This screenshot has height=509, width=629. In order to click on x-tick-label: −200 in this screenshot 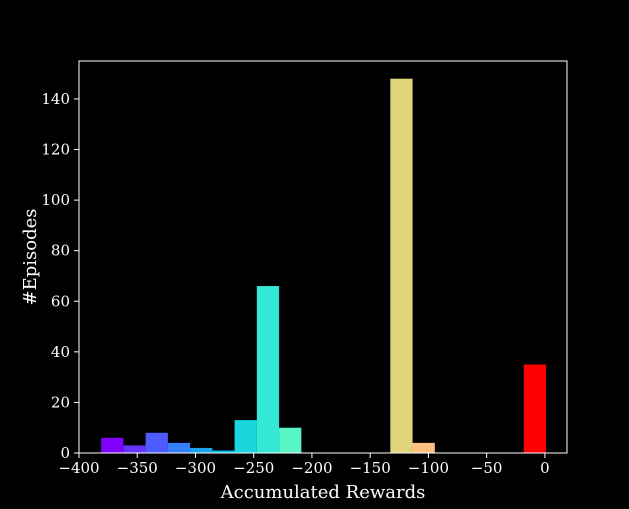, I will do `click(311, 468)`.